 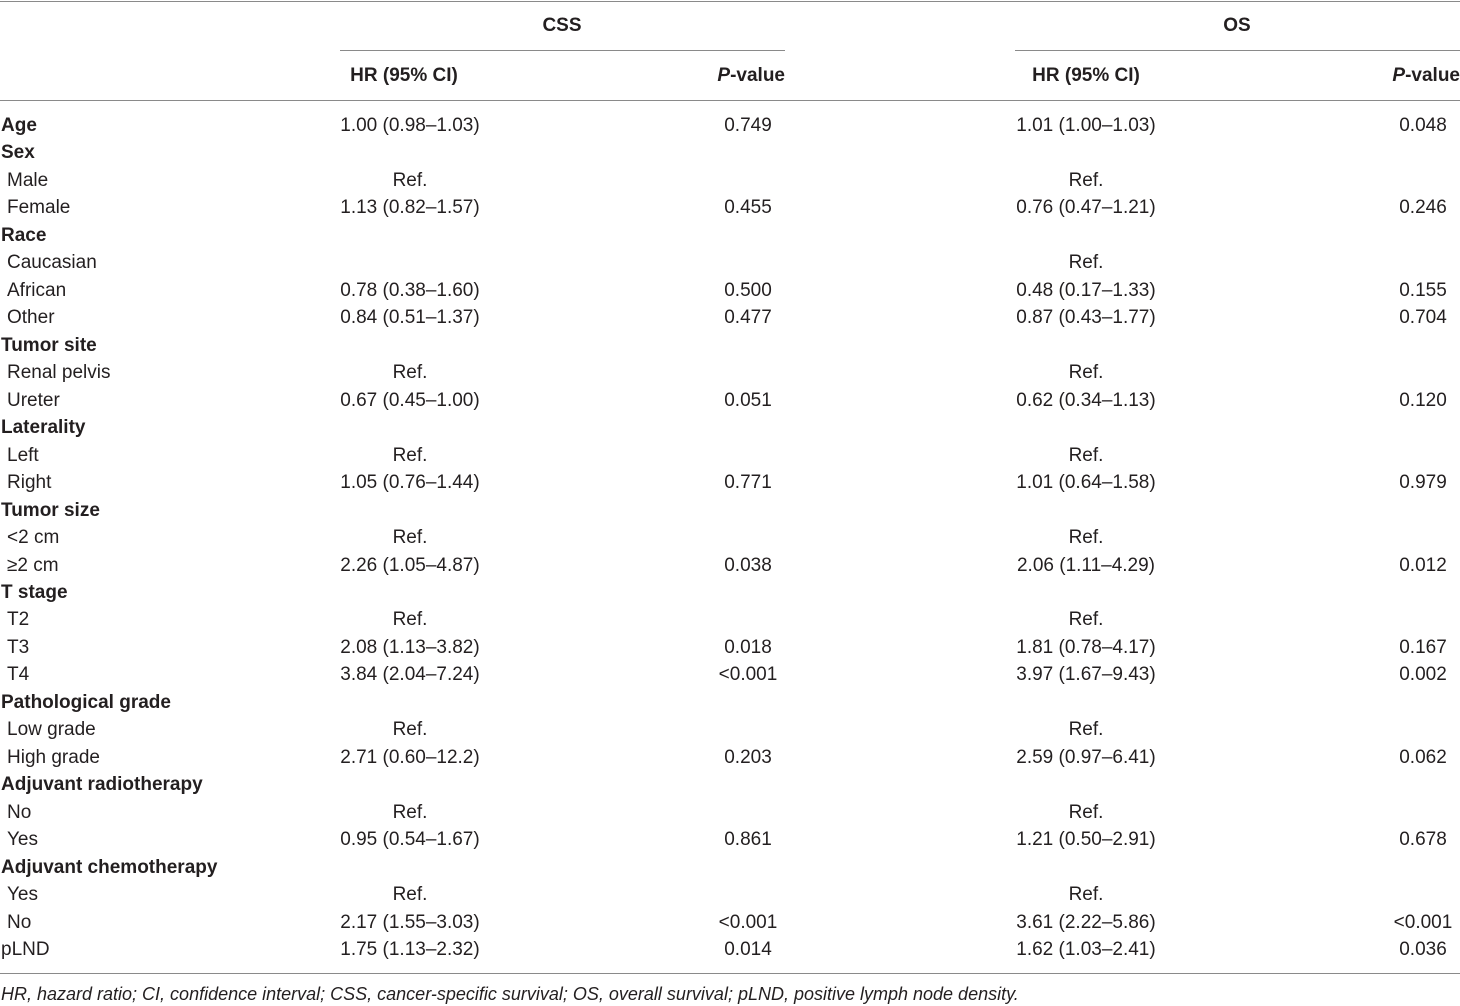 What do you see at coordinates (1423, 840) in the screenshot?
I see `cell: 0.678` at bounding box center [1423, 840].